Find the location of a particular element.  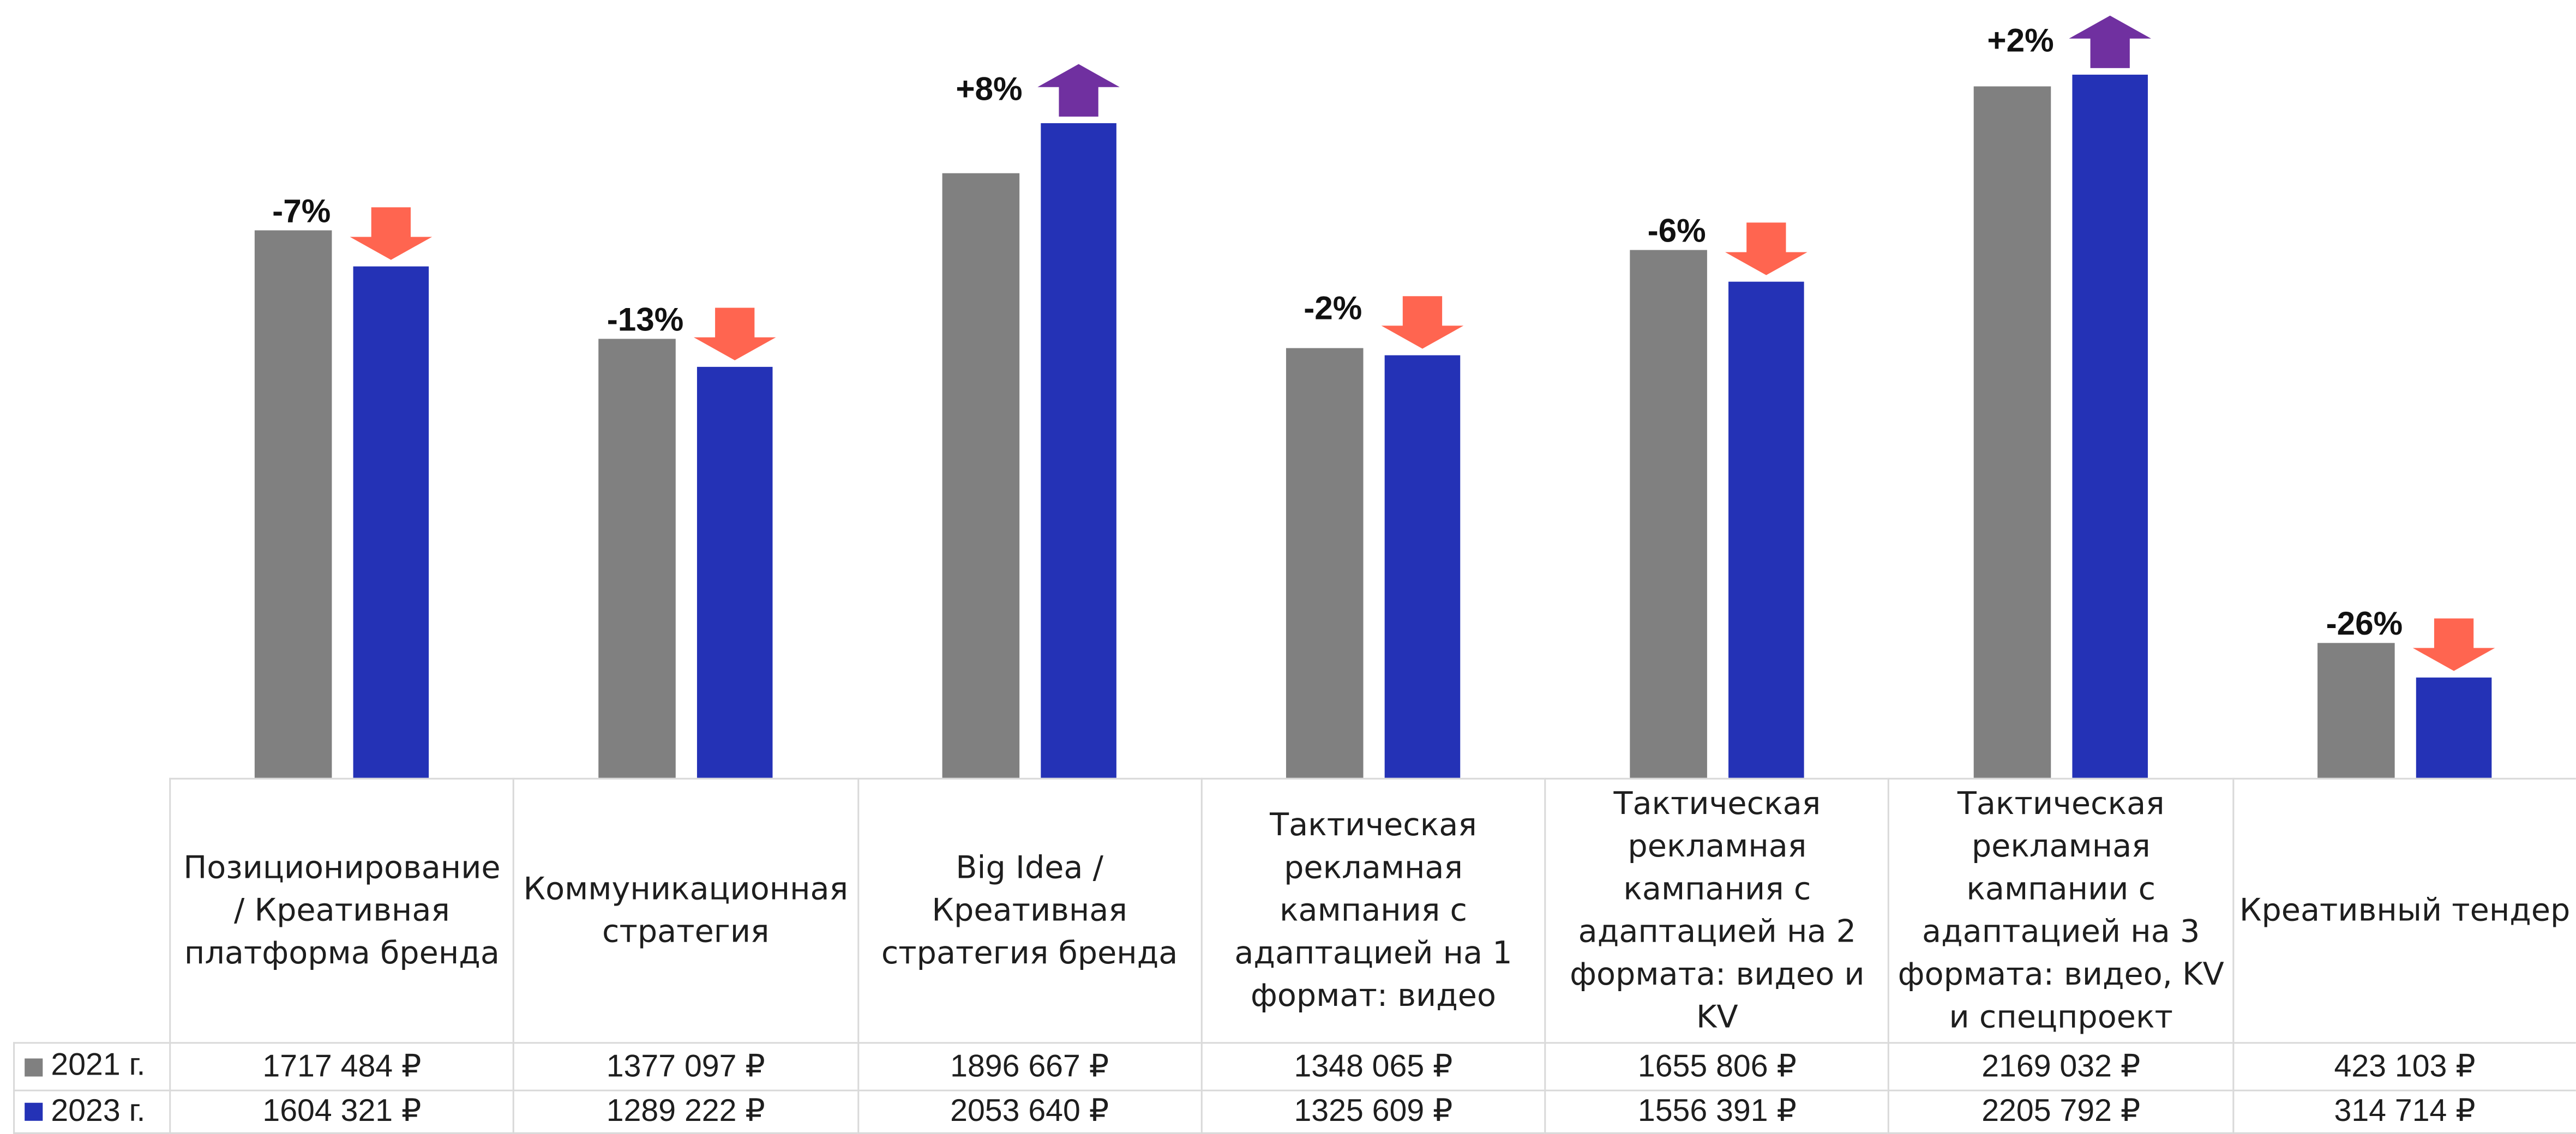

legend-swatch-2023 is located at coordinates (34, 1111).